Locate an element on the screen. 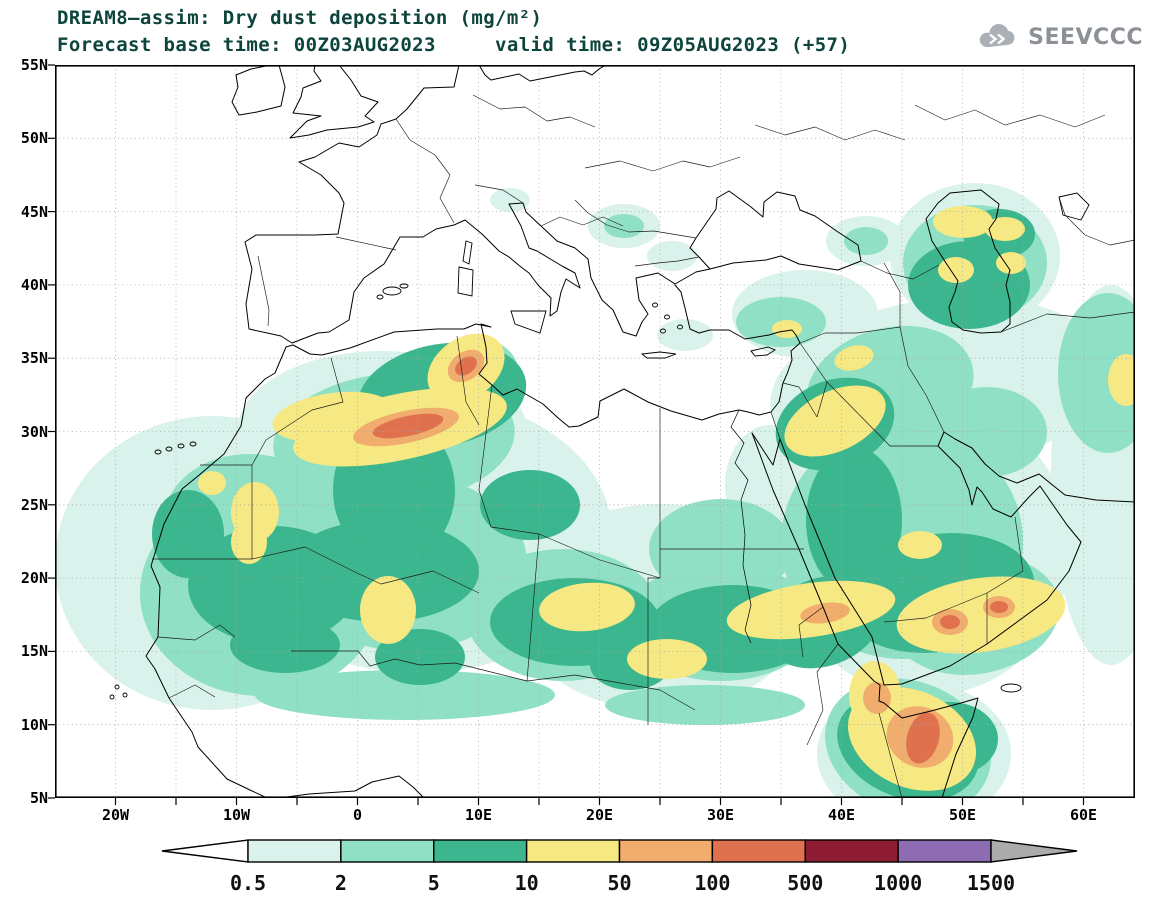 The image size is (1165, 907). lat-tick-label-10N: 10N is located at coordinates (34, 724).